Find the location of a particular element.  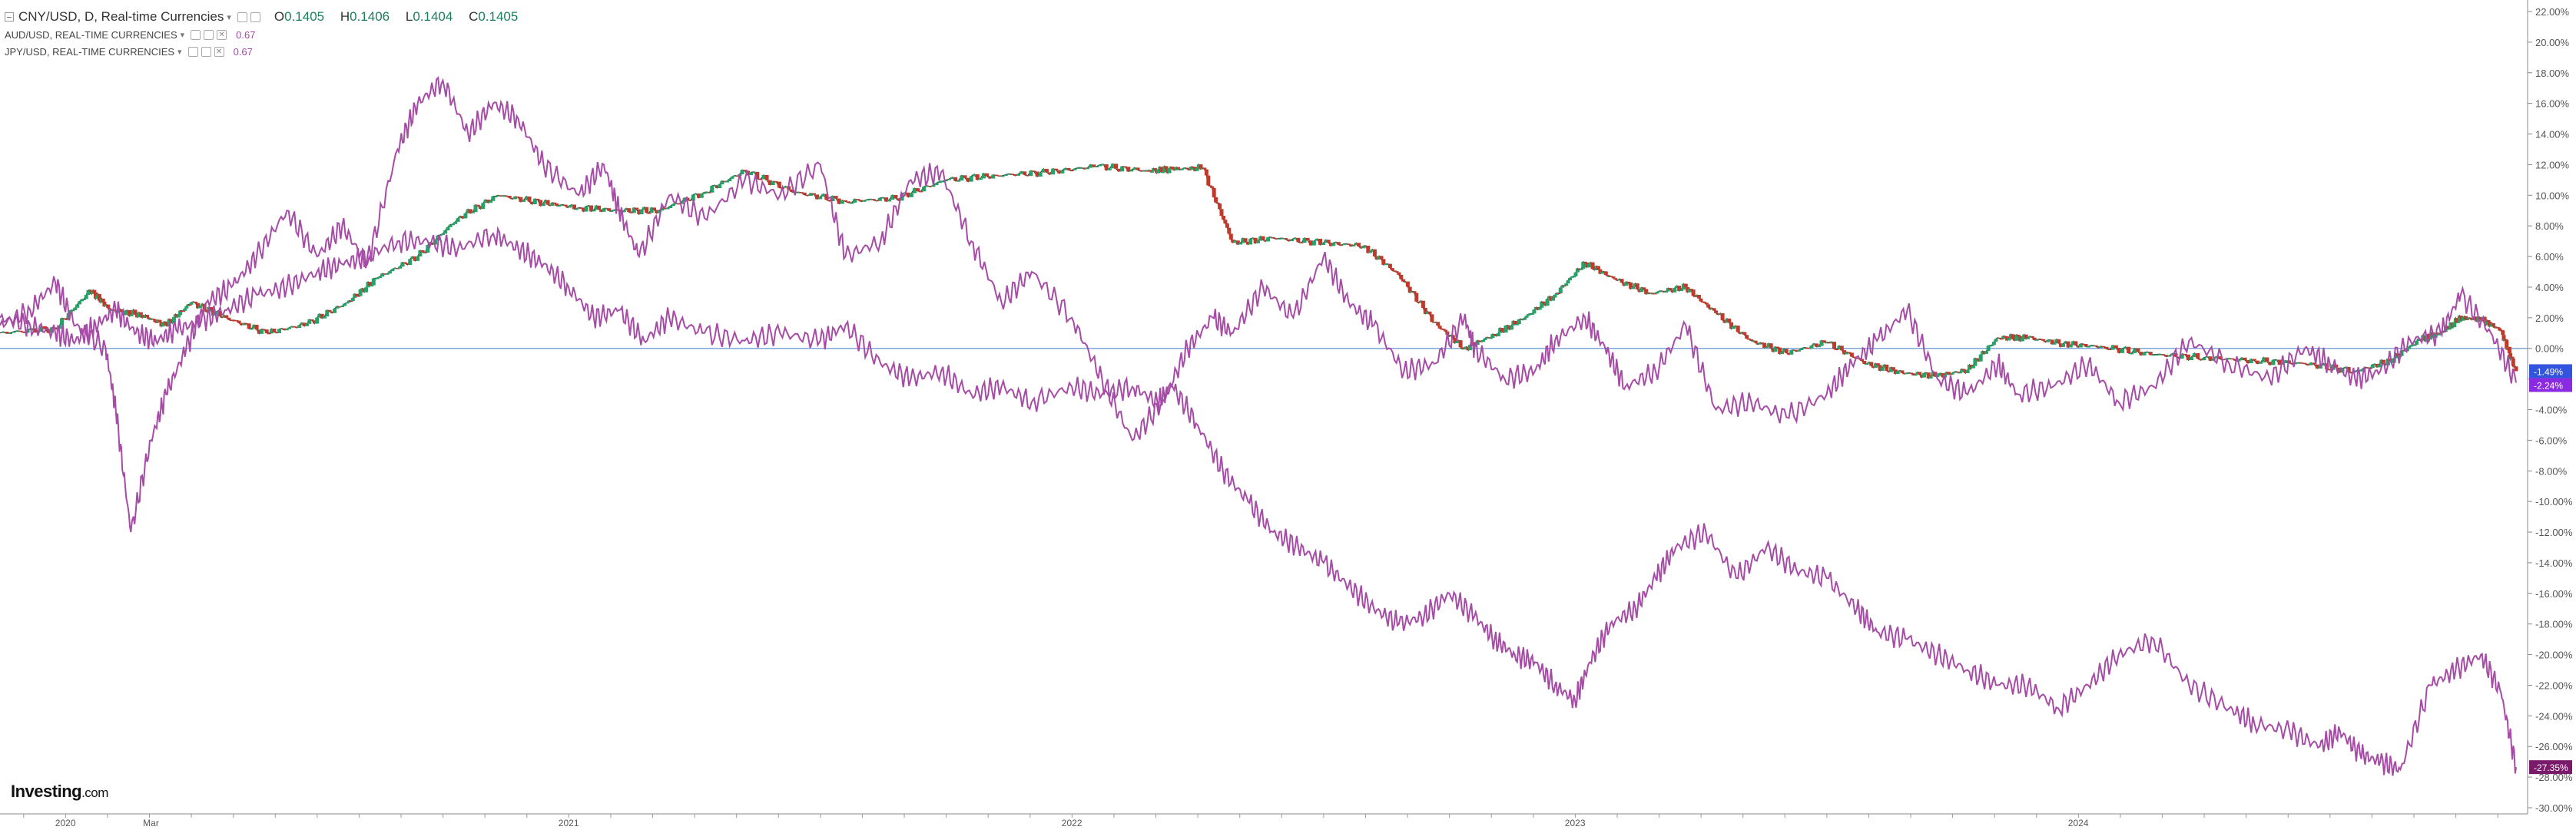

hide-series-icon is located at coordinates (242, 17).